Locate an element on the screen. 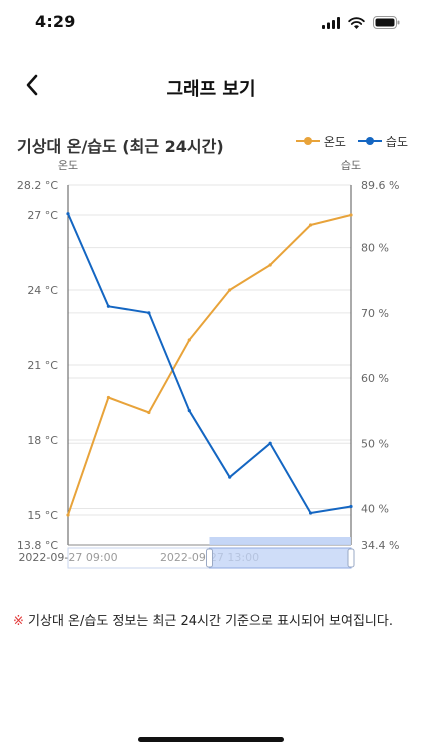 The height and width of the screenshot is (750, 422). right-axis-name: 습도 is located at coordinates (351, 165).